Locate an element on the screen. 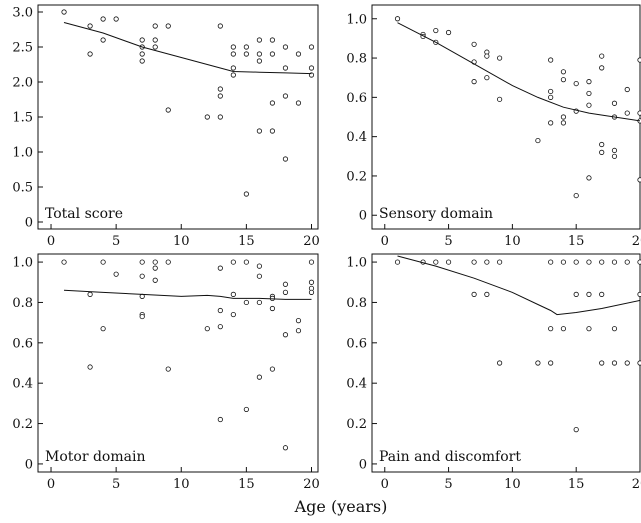 The image size is (641, 523). panel-label: Pain and discomfort is located at coordinates (450, 457).